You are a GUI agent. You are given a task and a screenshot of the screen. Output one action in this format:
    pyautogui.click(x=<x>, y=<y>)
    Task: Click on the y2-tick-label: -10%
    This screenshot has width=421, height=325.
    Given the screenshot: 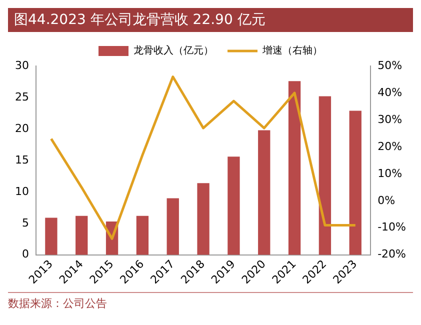 What is the action you would take?
    pyautogui.click(x=392, y=227)
    